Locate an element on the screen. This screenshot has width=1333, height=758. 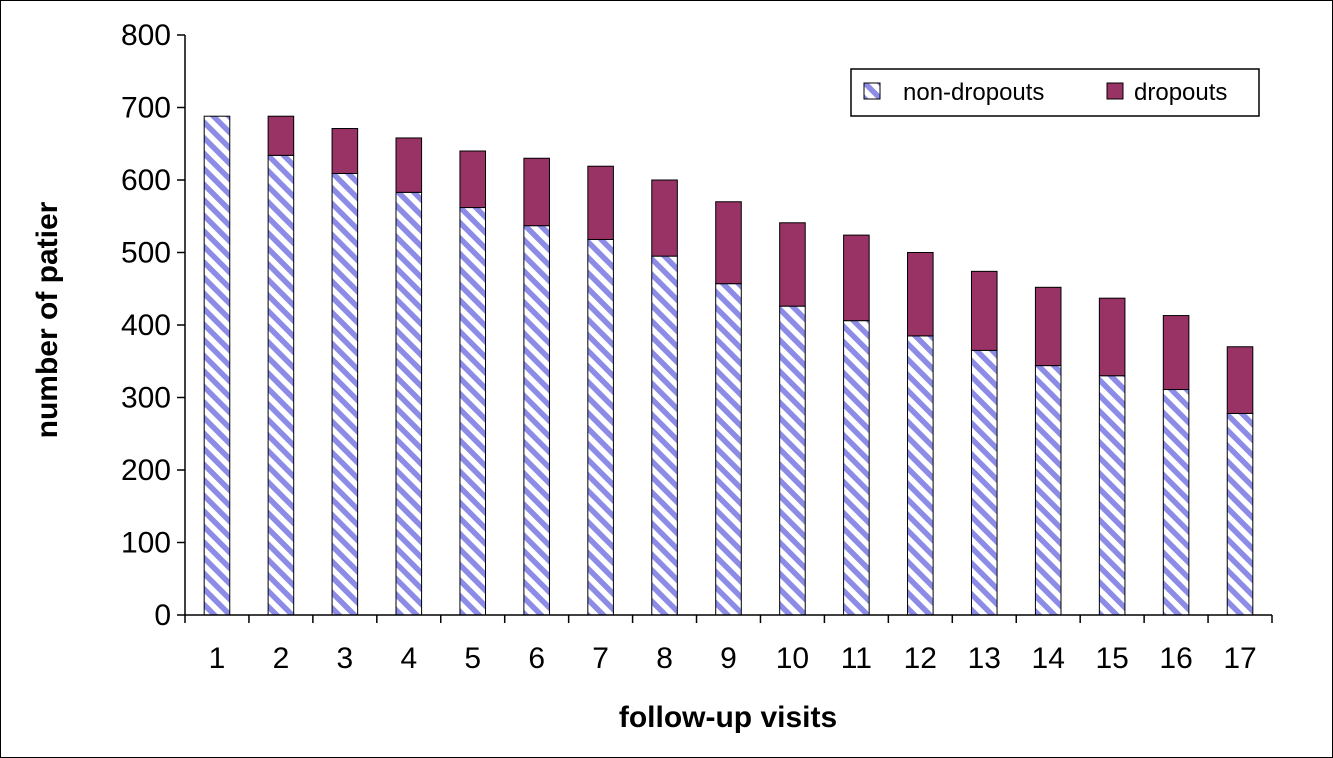
legend-swatch-non-dropouts is located at coordinates (872, 91).